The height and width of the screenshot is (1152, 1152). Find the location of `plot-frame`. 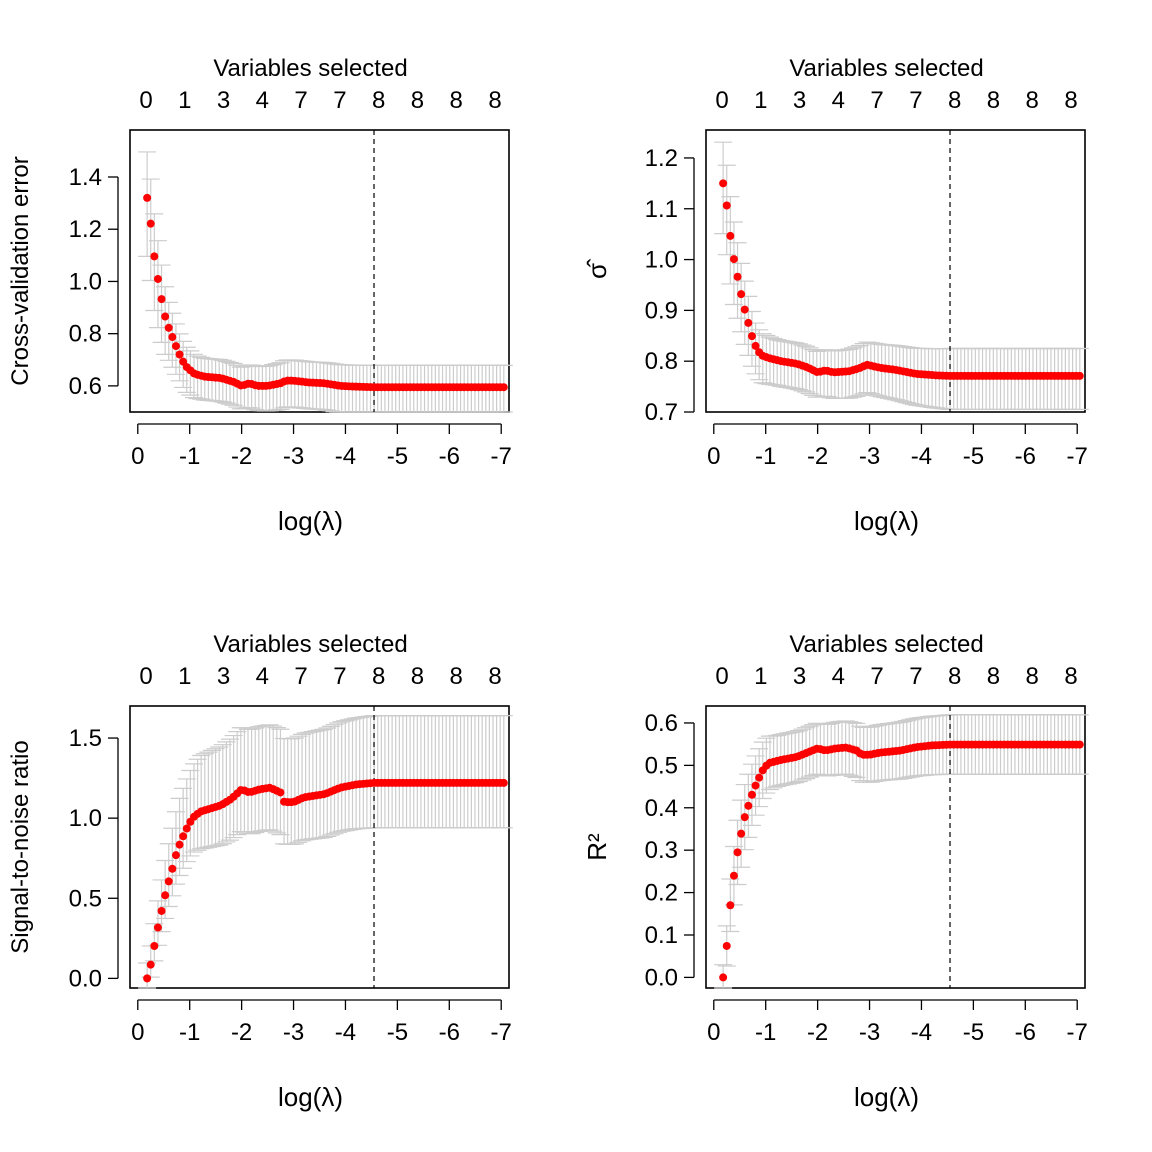

plot-frame is located at coordinates (319, 271).